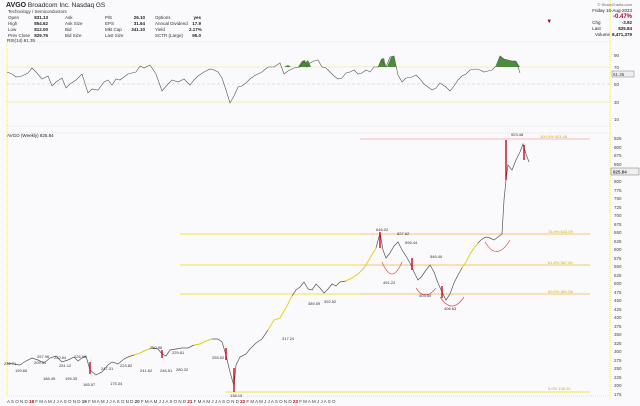 This screenshot has width=640, height=406. Describe the element at coordinates (618, 249) in the screenshot. I see `svg-text: 600` at that location.